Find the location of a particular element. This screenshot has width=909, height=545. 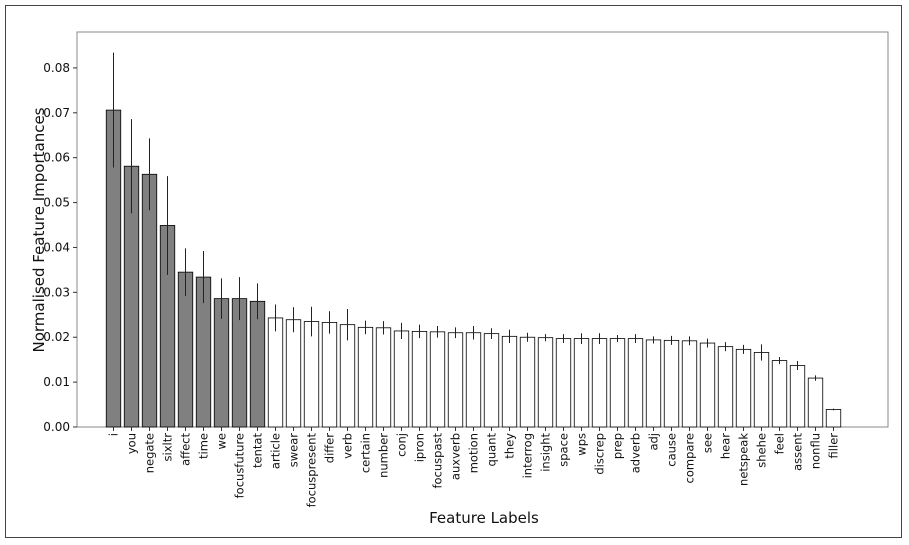

x-tick-label: certain is located at coordinates (366, 453).